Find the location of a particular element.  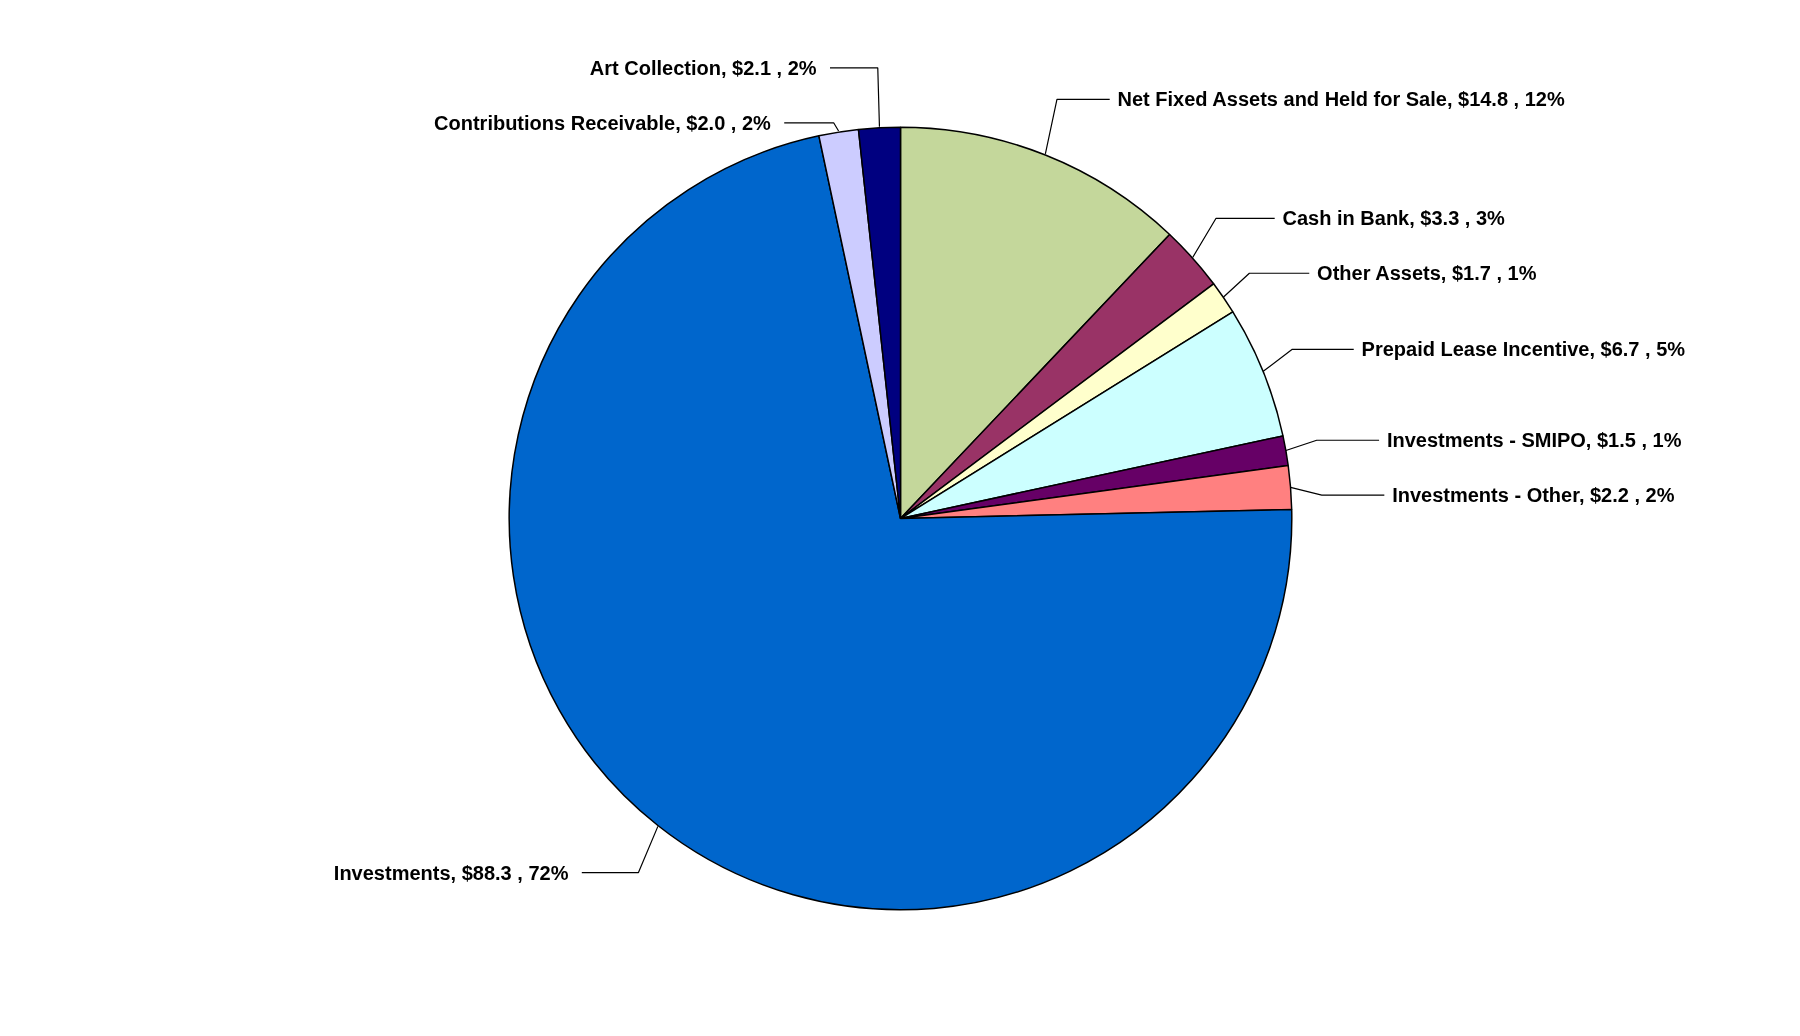

slice-label: Prepaid Lease Incentive, $6.7 , 5% is located at coordinates (1523, 349).